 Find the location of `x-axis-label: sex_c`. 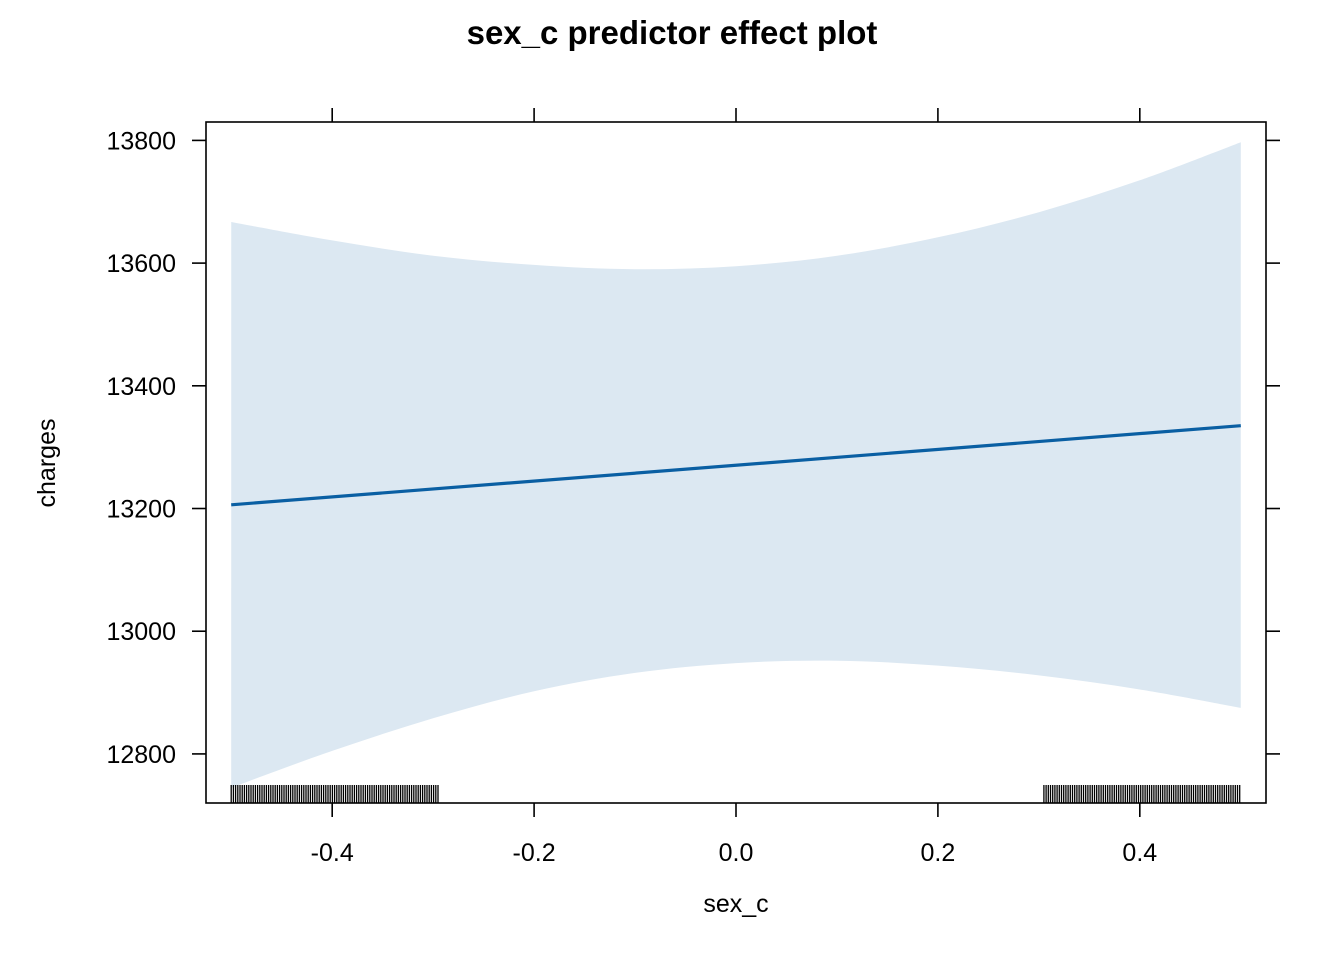

x-axis-label: sex_c is located at coordinates (735, 904).